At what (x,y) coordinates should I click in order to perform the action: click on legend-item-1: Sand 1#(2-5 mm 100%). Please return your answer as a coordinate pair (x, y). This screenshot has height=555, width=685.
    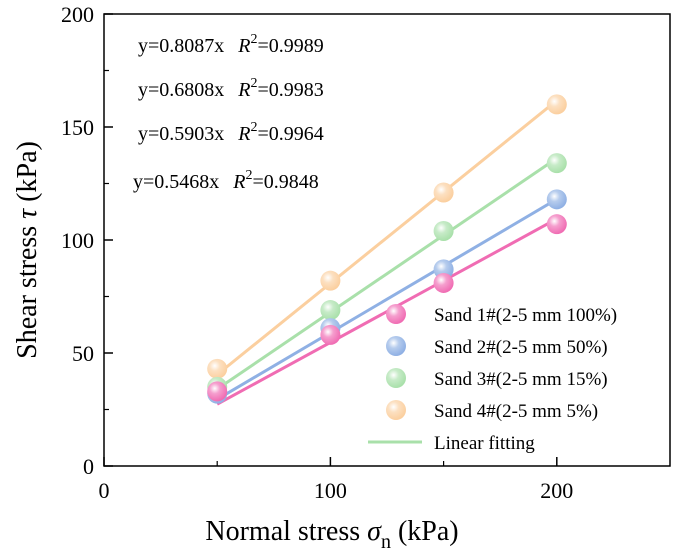
    Looking at the image, I should click on (501, 315).